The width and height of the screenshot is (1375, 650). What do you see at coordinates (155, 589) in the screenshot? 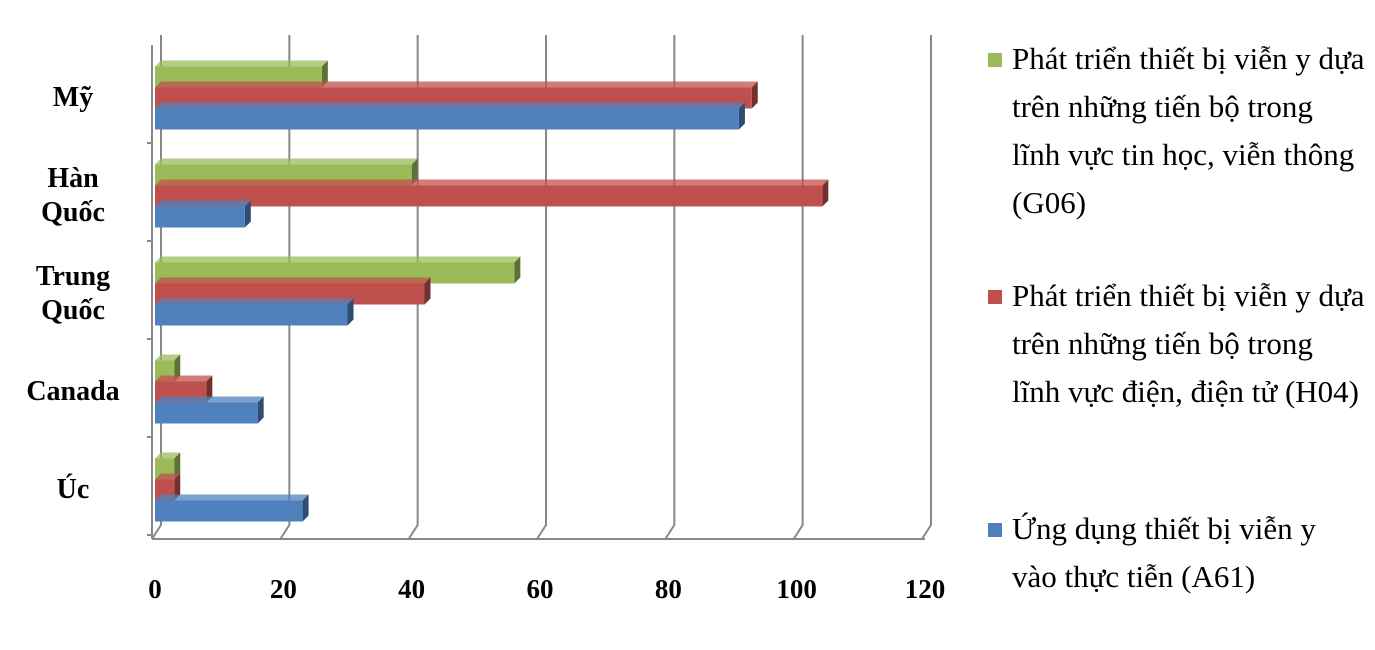
I see `x-tick-label: 0` at bounding box center [155, 589].